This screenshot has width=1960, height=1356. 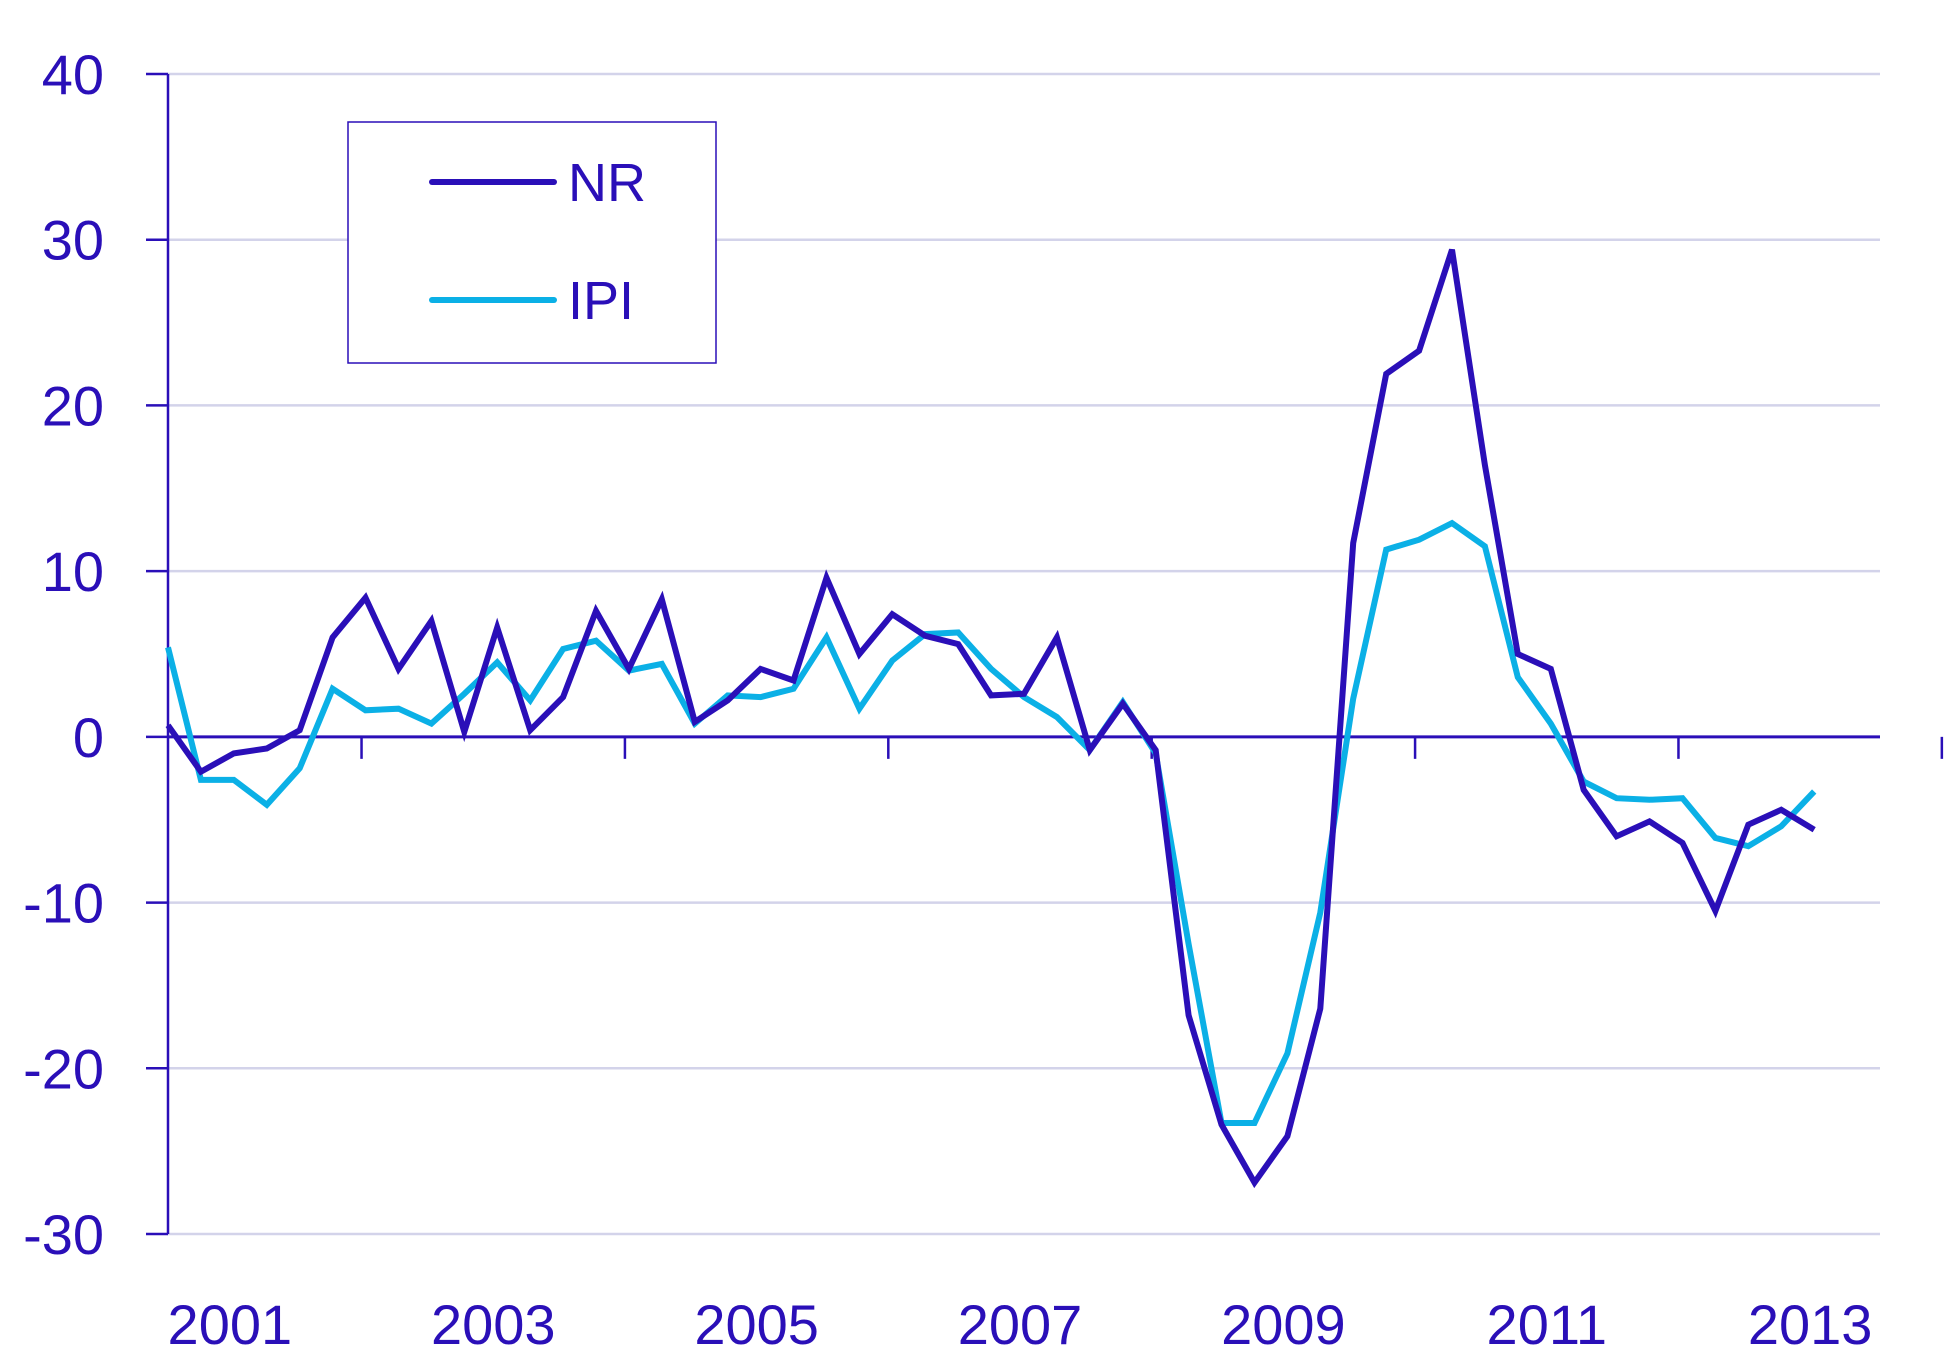 I want to click on y-tick-label: 10, so click(x=73, y=571).